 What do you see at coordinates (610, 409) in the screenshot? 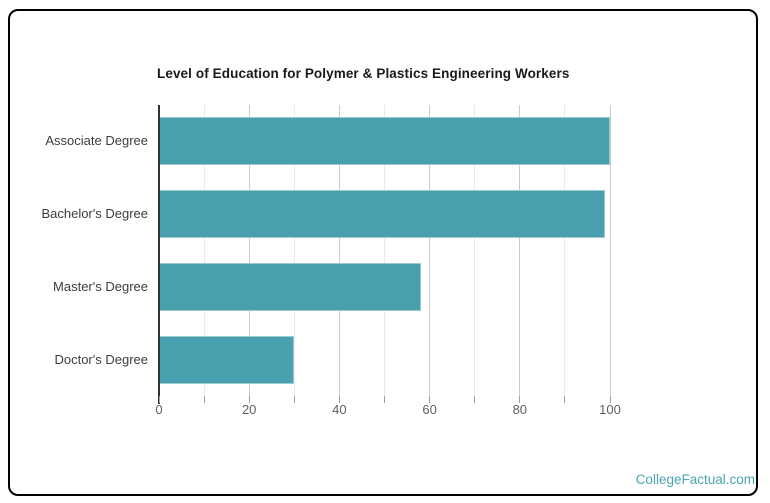
I see `x-tick-label: 100` at bounding box center [610, 409].